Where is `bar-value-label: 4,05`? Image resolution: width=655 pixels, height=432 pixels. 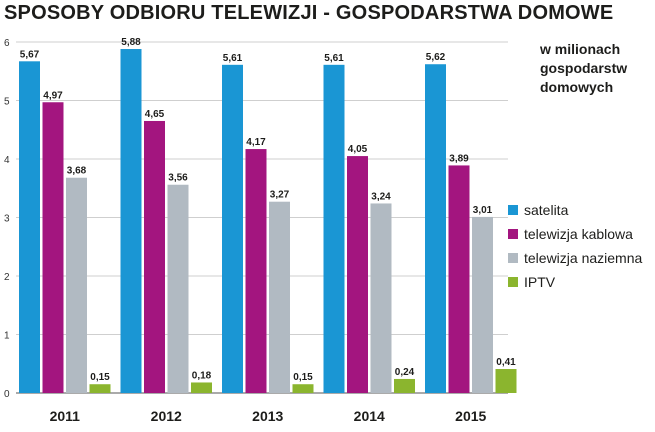 bar-value-label: 4,05 is located at coordinates (358, 149).